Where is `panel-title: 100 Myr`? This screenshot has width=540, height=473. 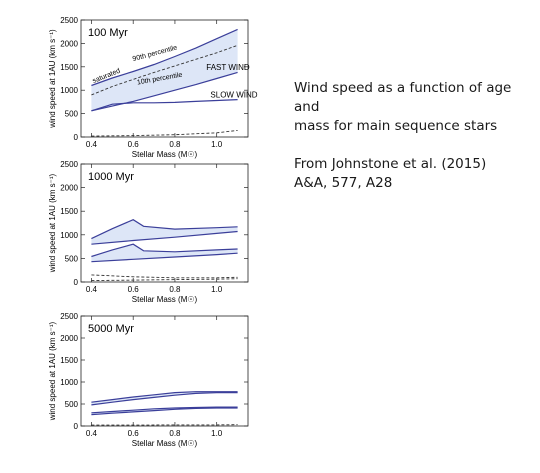 panel-title: 100 Myr is located at coordinates (108, 33).